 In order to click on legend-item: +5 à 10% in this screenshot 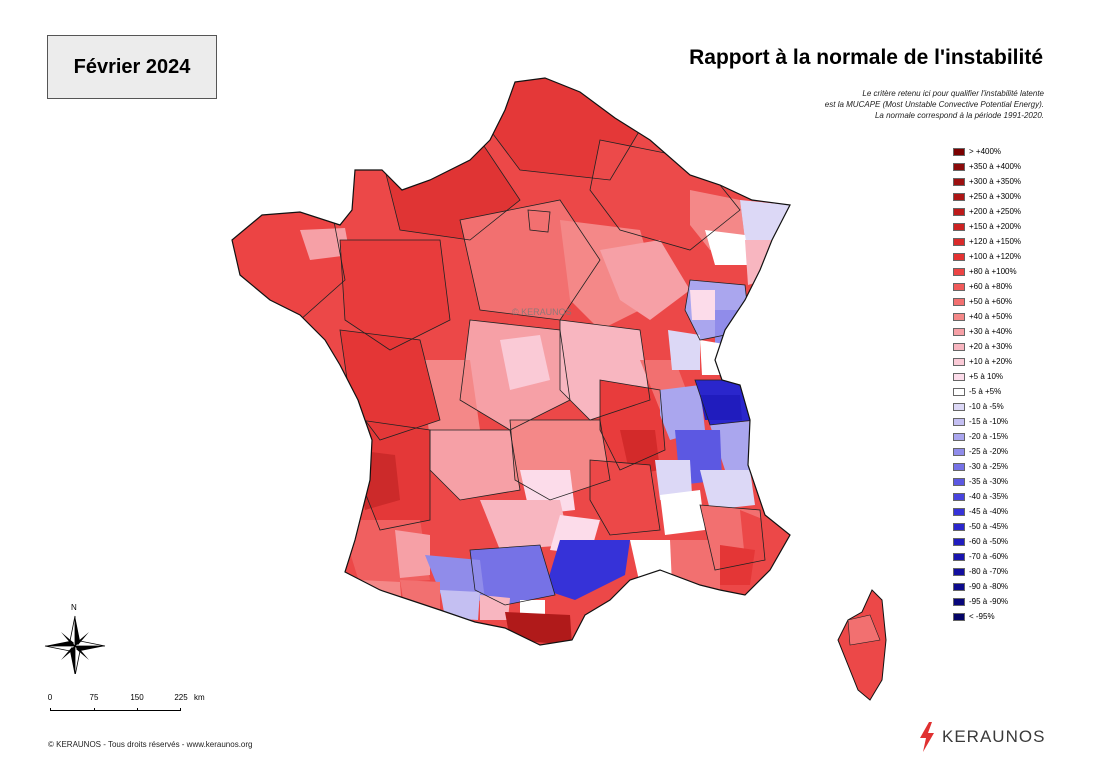, I will do `click(987, 376)`.